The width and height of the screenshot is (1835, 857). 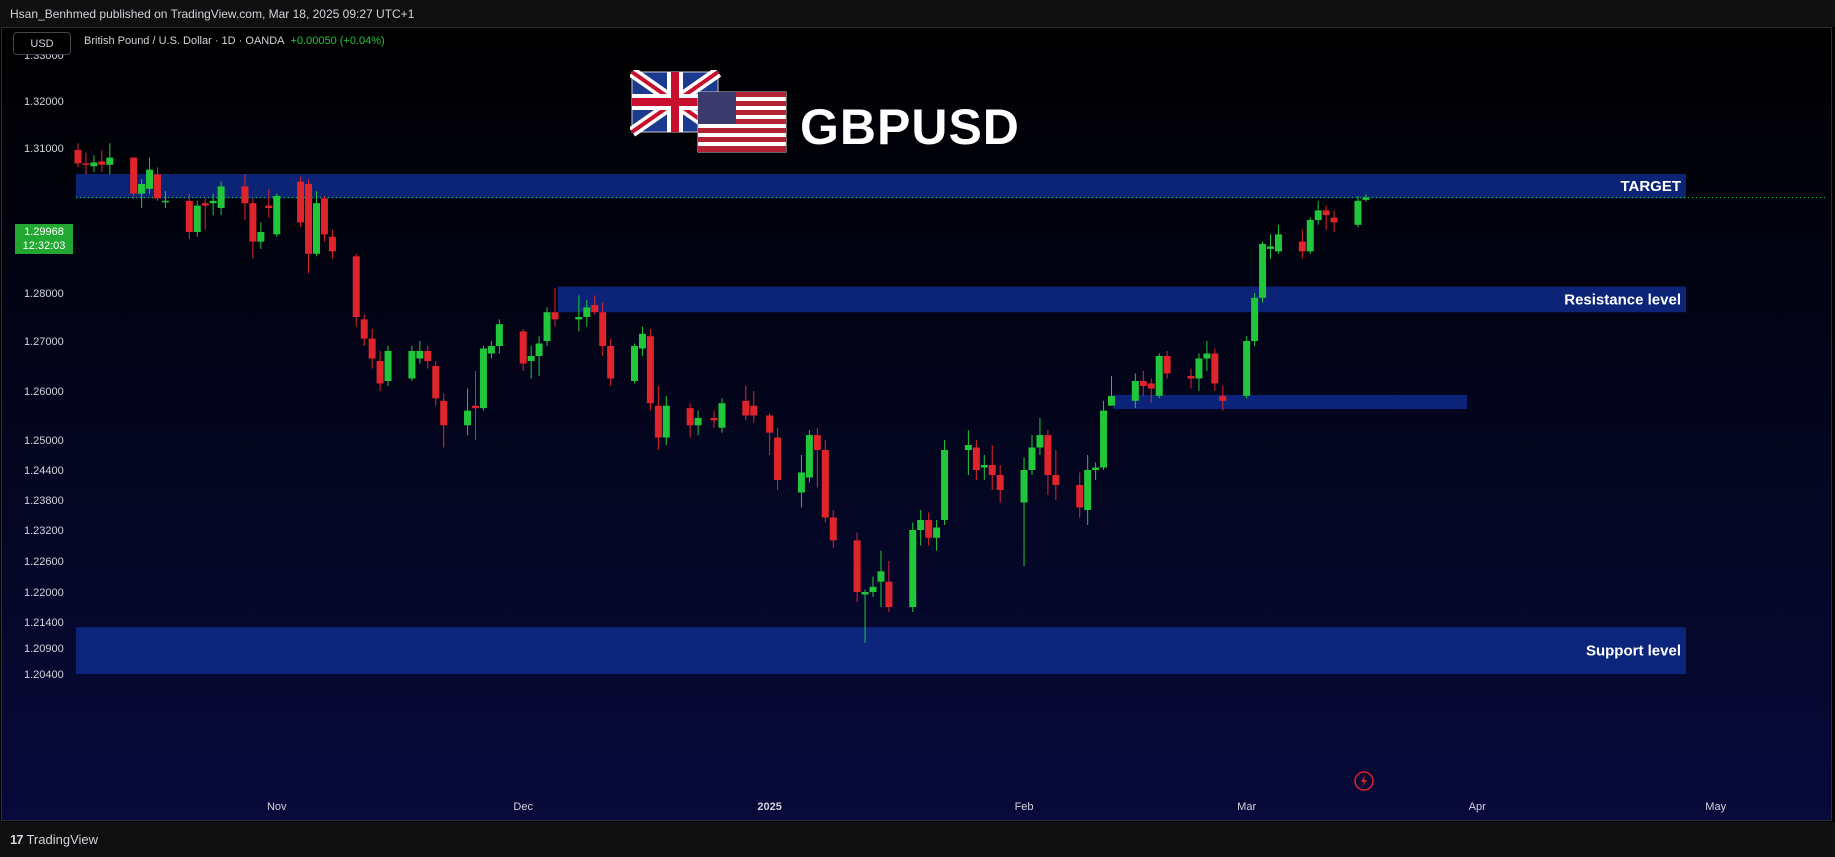 What do you see at coordinates (1364, 781) in the screenshot?
I see `lightning-alert-icon` at bounding box center [1364, 781].